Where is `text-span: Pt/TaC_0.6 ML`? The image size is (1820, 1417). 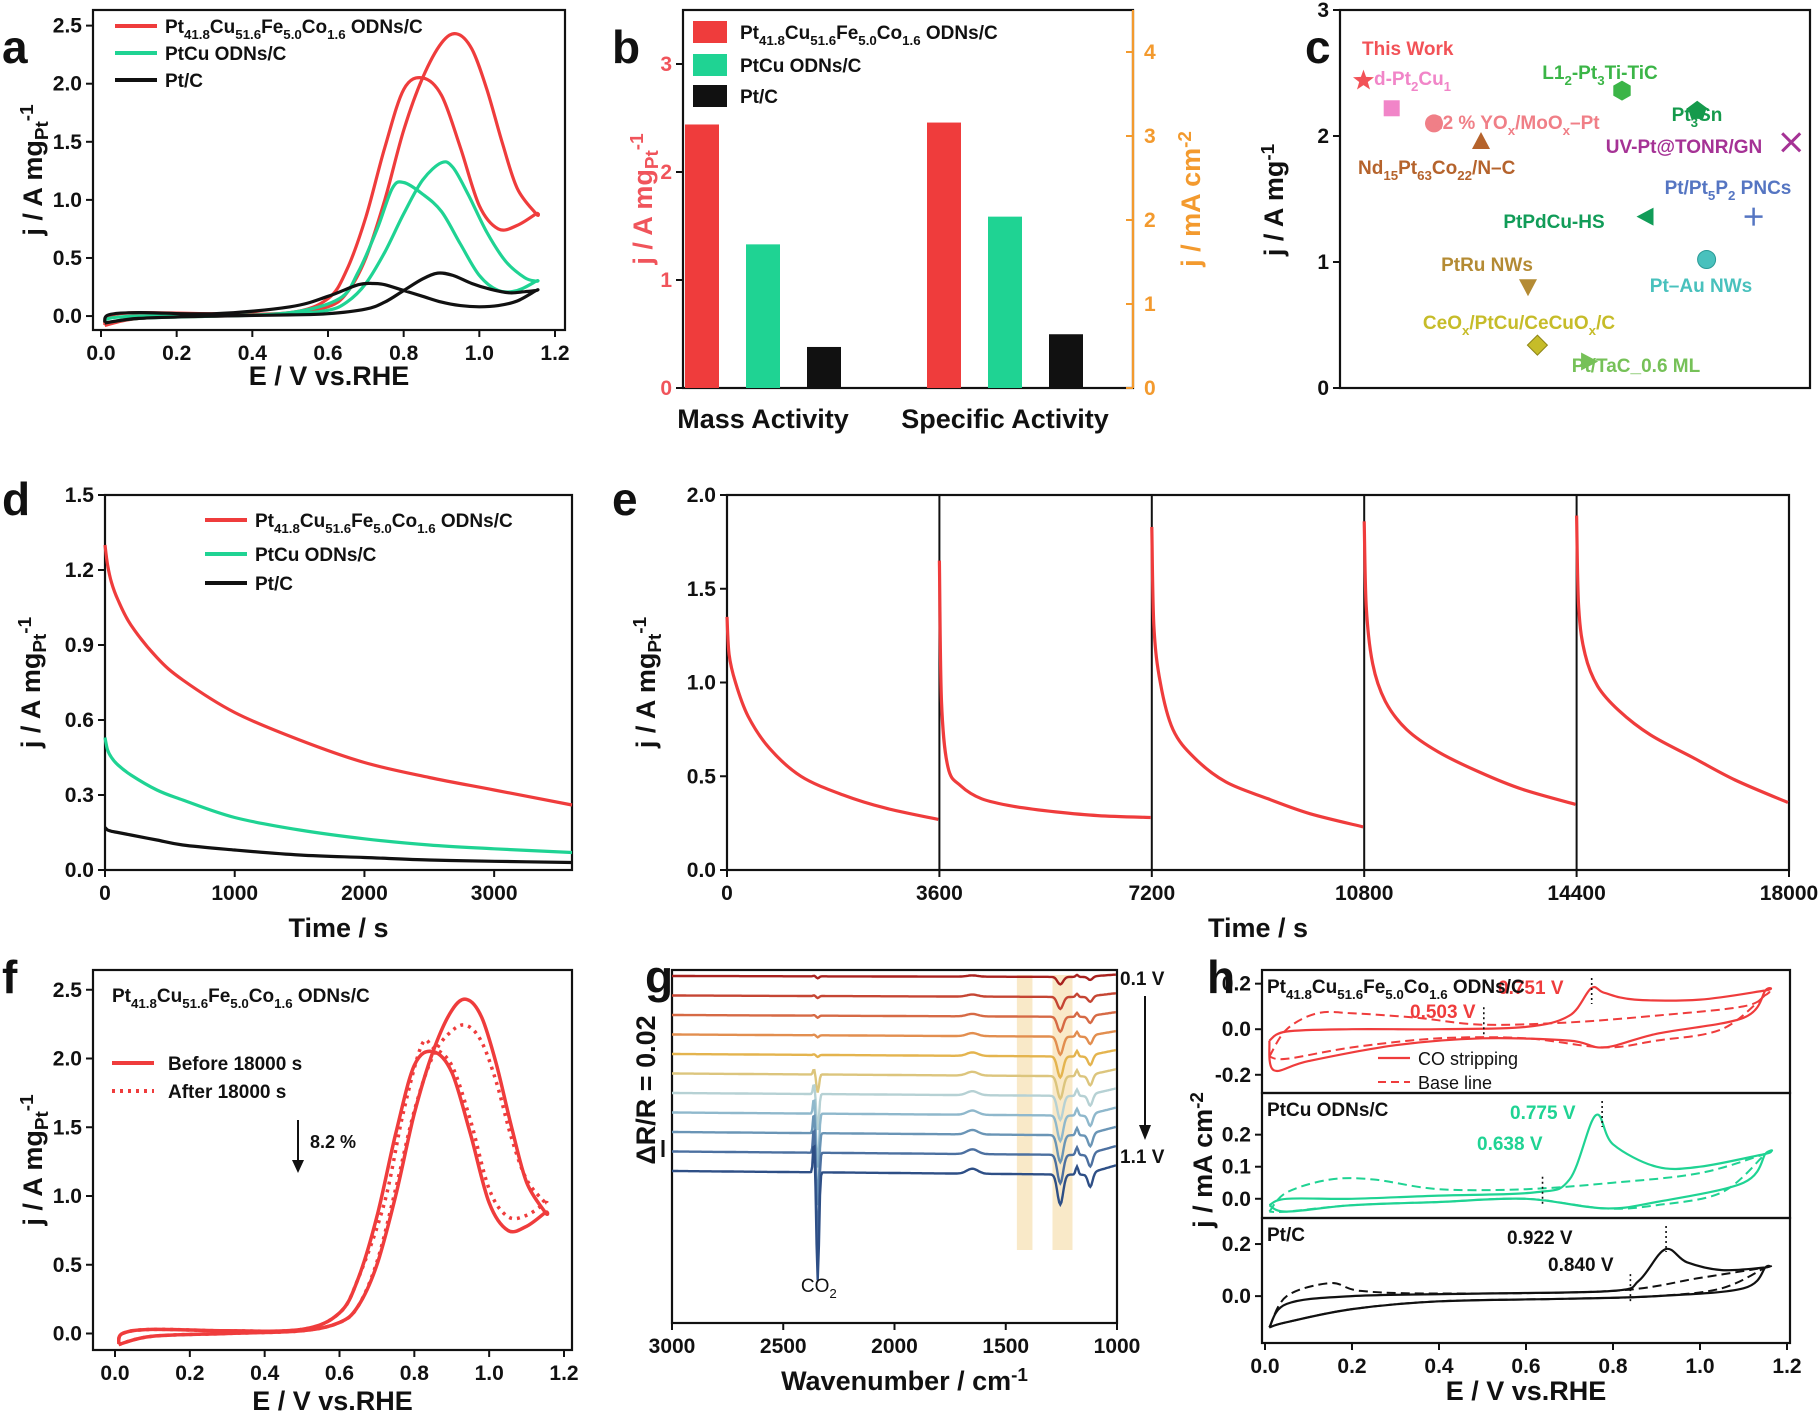
text-span: Pt/TaC_0.6 ML is located at coordinates (1636, 366).